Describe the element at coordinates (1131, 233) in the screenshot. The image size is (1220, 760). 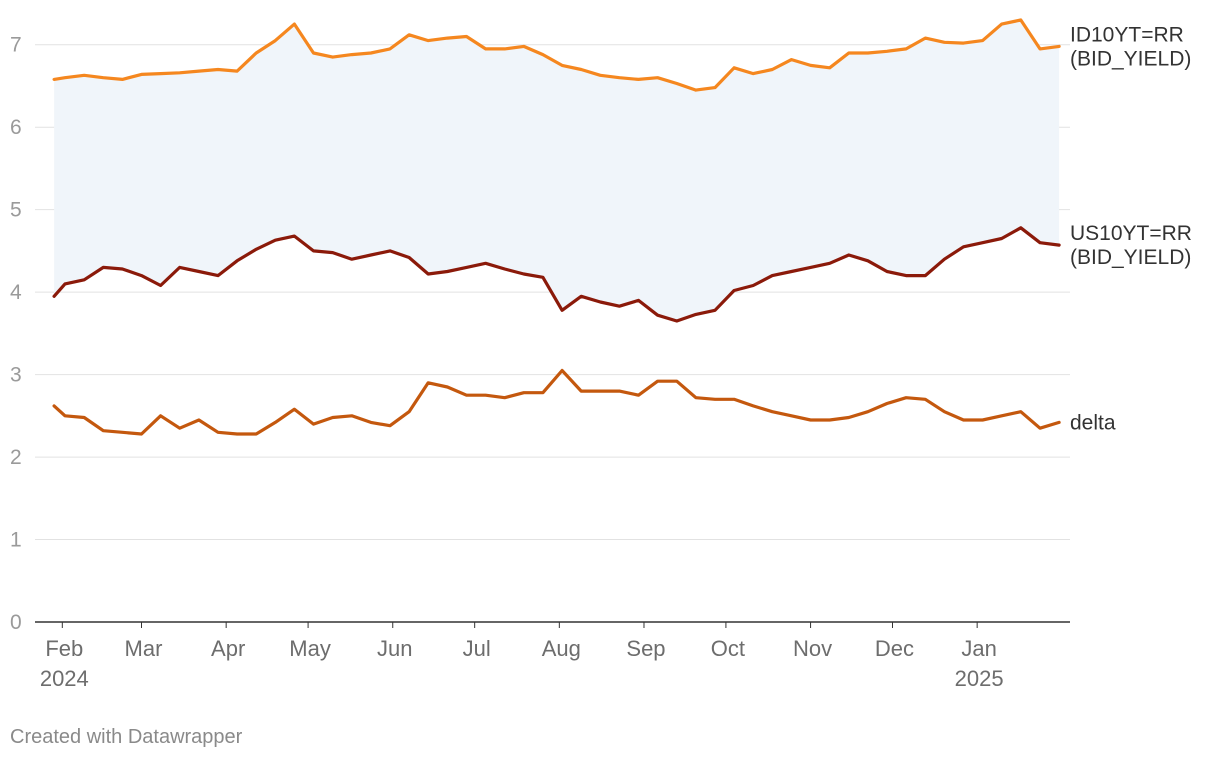
I see `series-label-us10yt: US10YT=RR` at that location.